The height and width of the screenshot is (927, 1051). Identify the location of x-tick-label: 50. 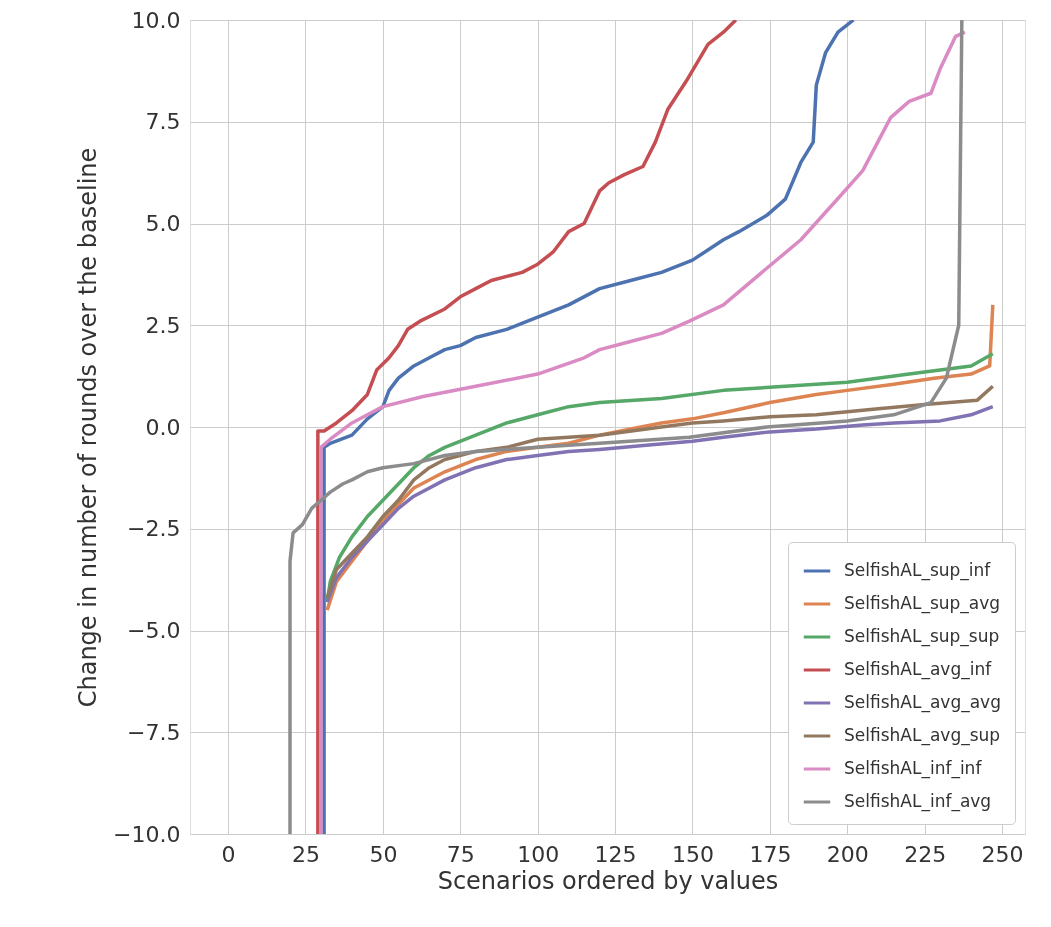
(383, 854).